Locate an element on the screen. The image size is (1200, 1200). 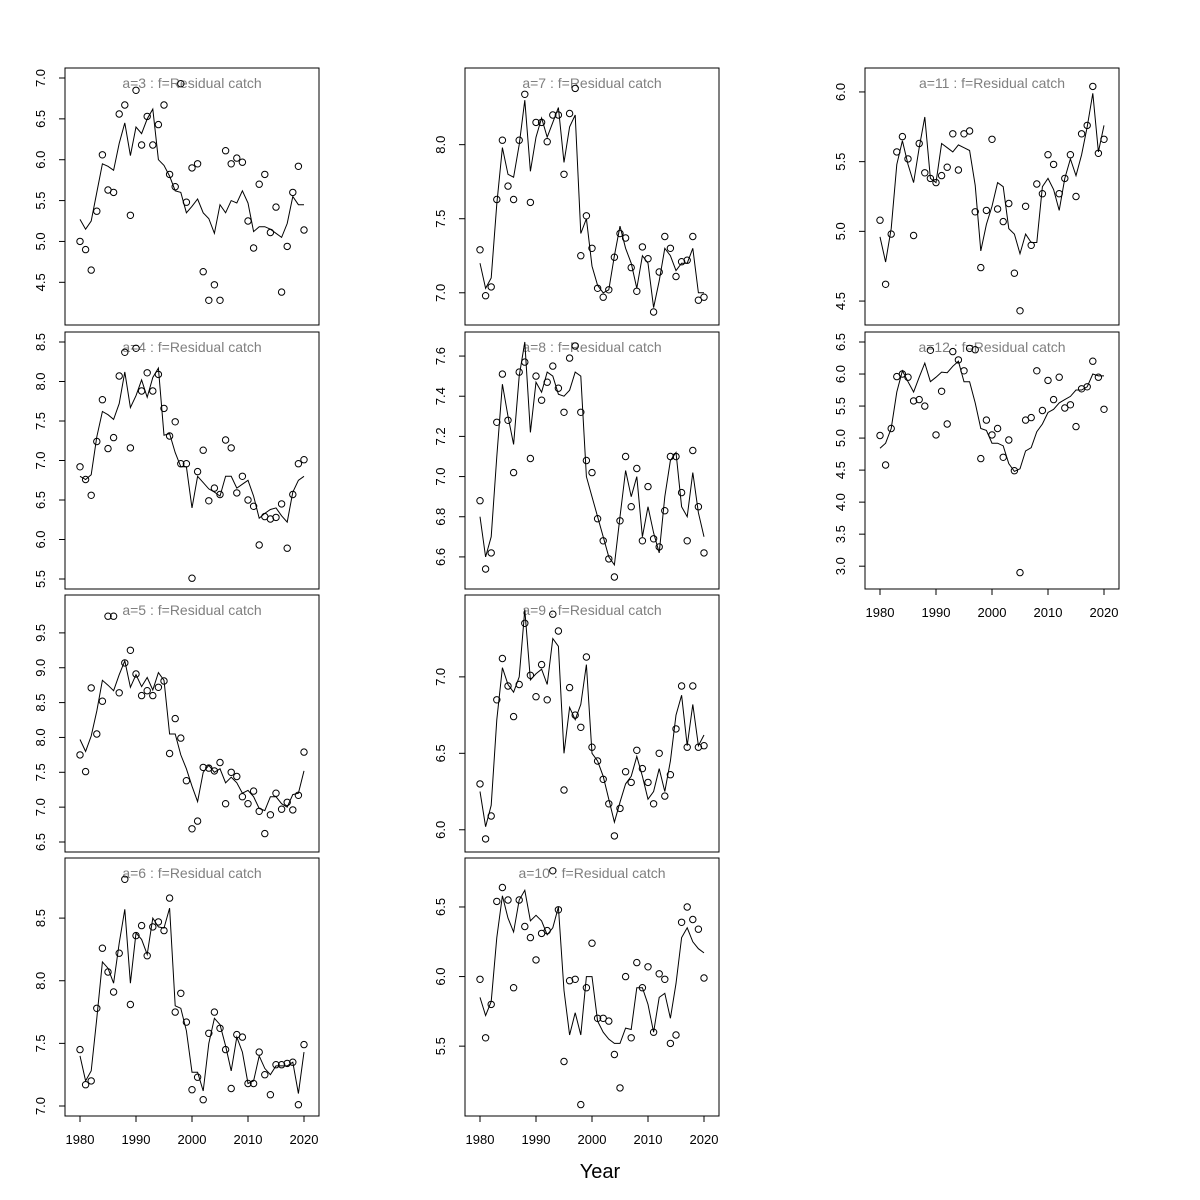
y-tick-label: 7.5 is located at coordinates (40, 1043).